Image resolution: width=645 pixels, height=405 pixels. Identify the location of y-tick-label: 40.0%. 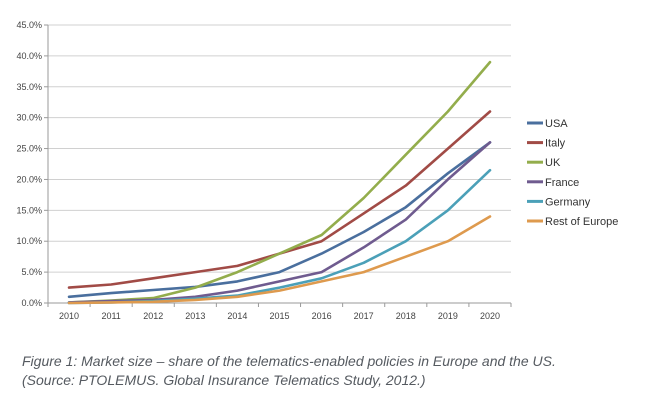
(29, 56).